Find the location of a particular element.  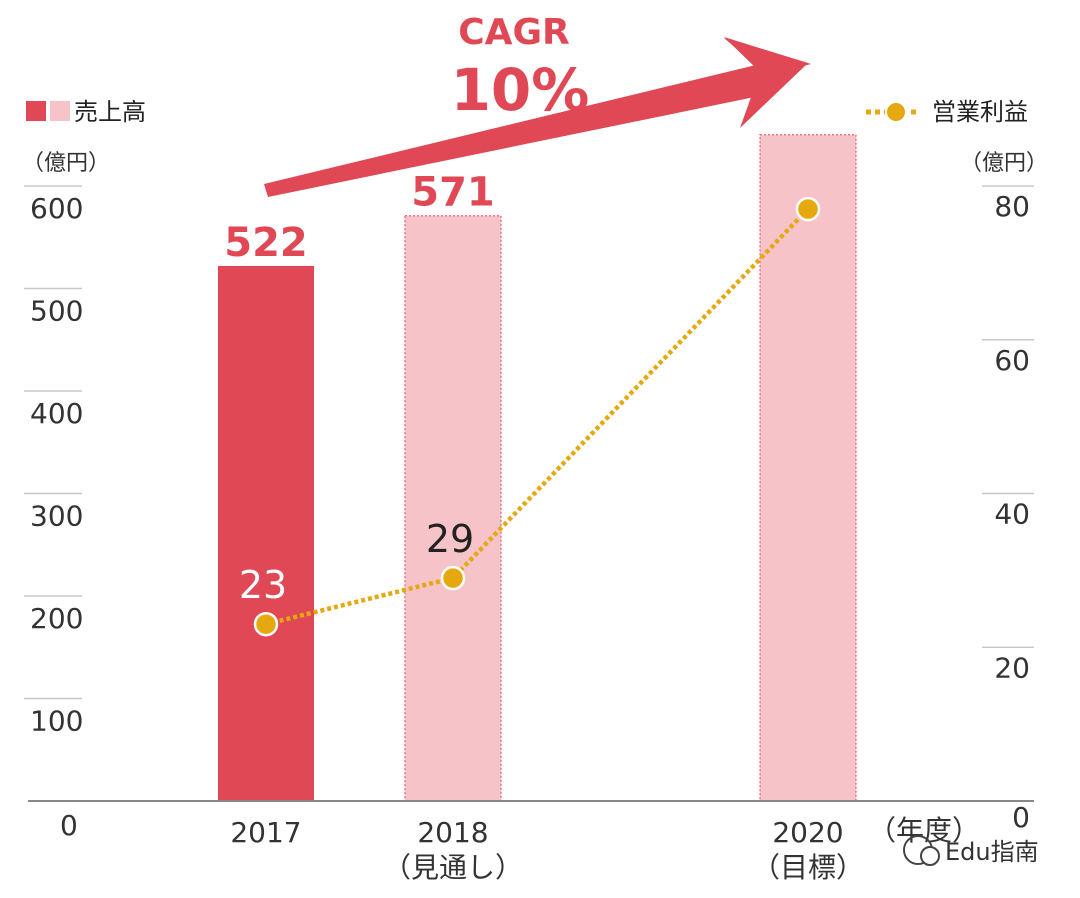

bar-data-labels: 522 571 is located at coordinates (359, 218).